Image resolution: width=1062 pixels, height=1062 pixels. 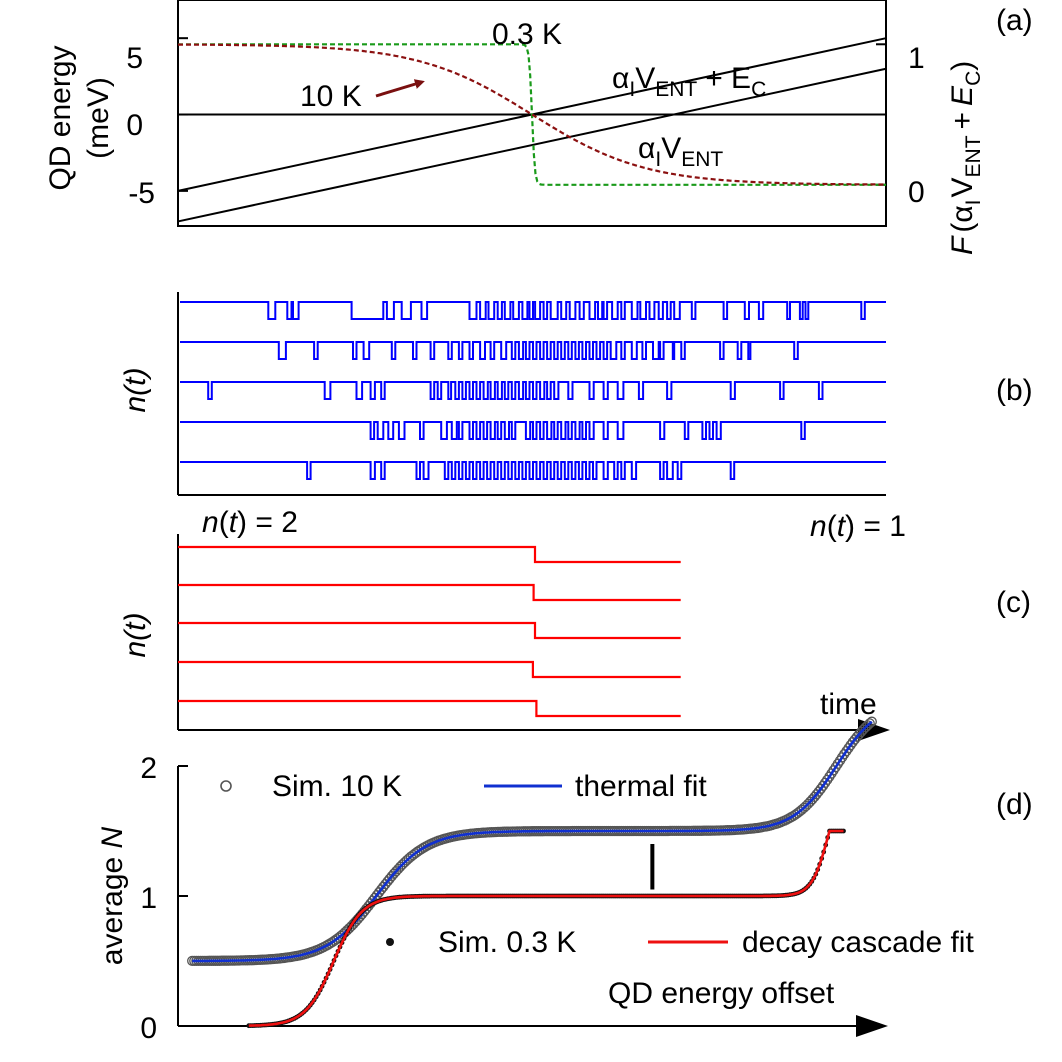 What do you see at coordinates (680, 151) in the screenshot?
I see `lower-line-label: αIVENT` at bounding box center [680, 151].